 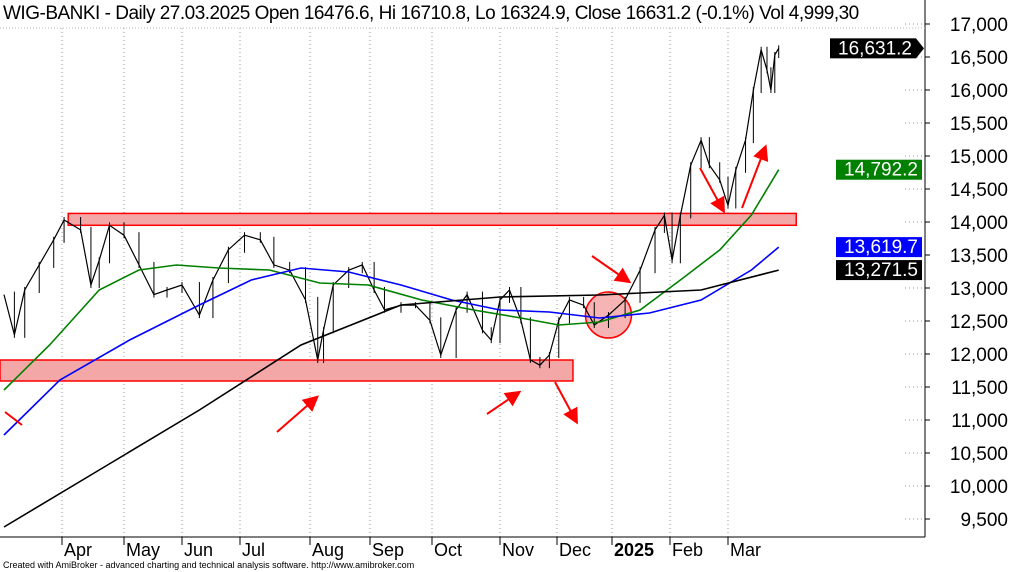 I want to click on badge-label: 14,792.2, so click(x=881, y=170).